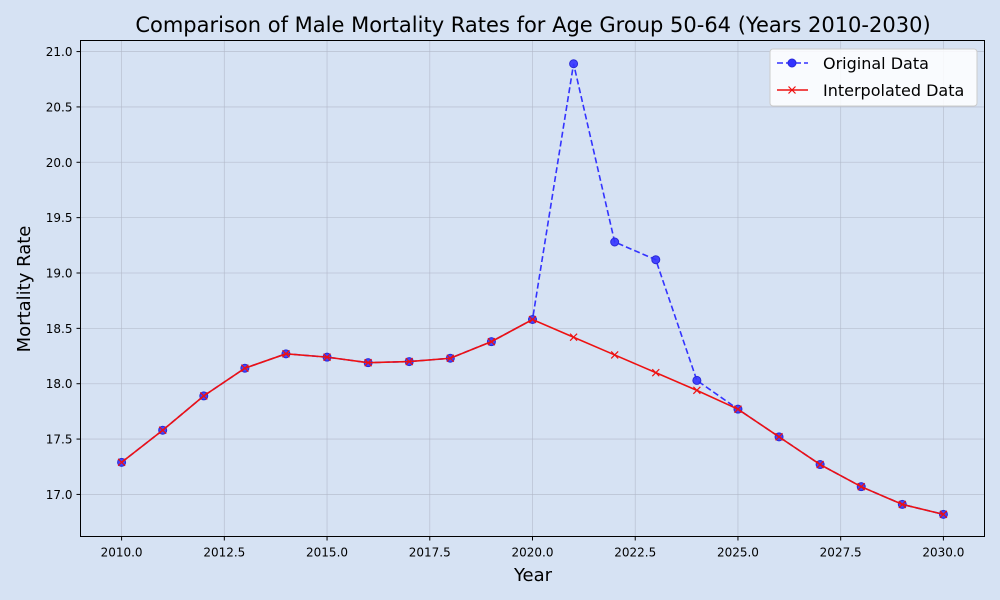 The image size is (1000, 600). Describe the element at coordinates (122, 553) in the screenshot. I see `x-tick-label: 2010.0` at that location.